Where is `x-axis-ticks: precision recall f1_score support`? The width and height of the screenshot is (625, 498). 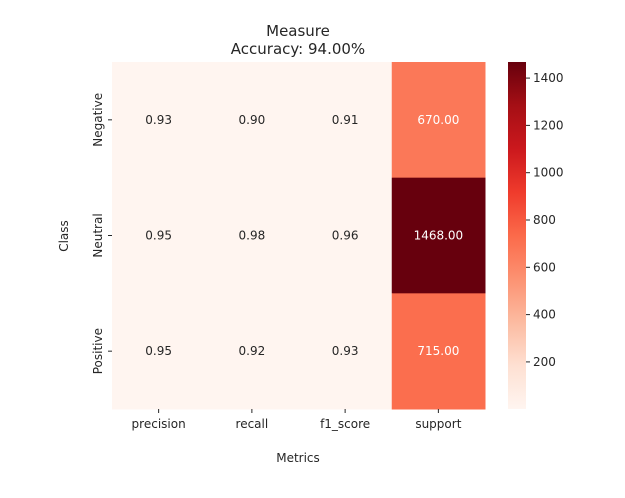
x-axis-ticks: precision recall f1_score support is located at coordinates (297, 420).